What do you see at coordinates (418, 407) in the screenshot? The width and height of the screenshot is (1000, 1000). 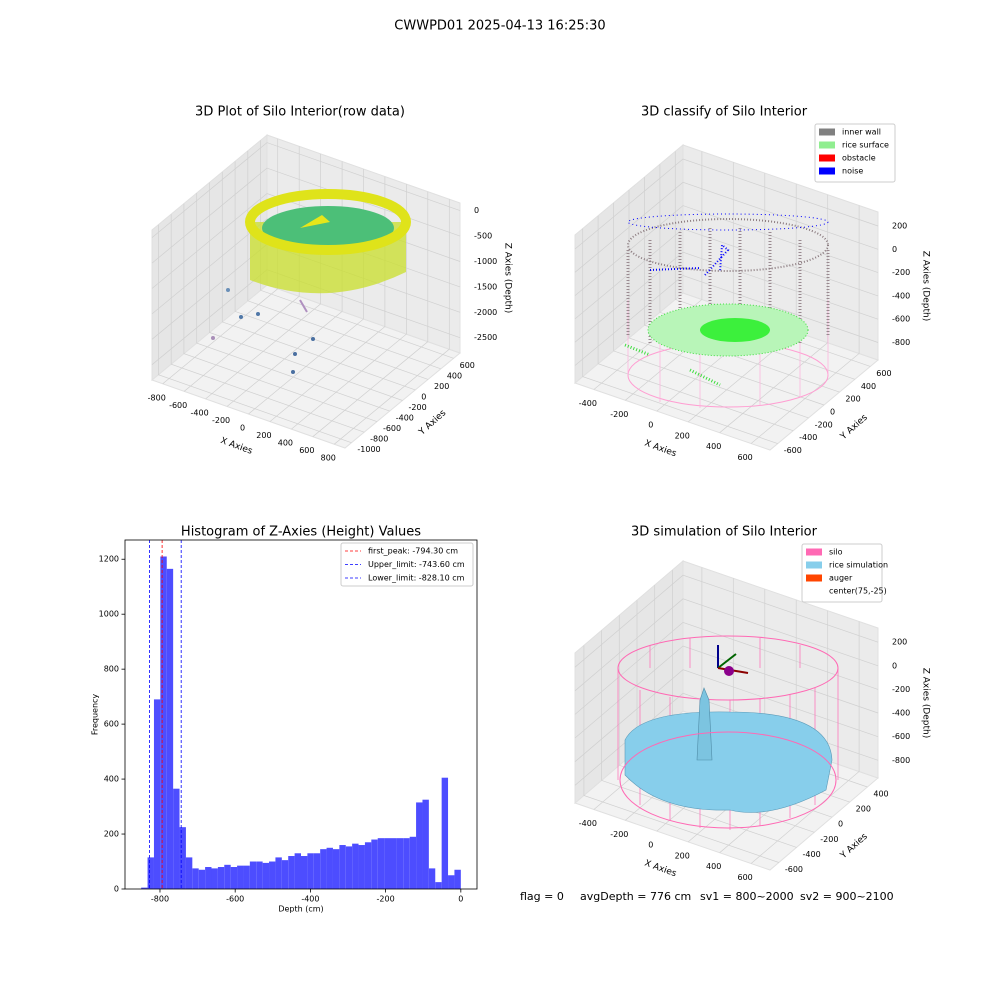 I see `y-tick-label: -200` at bounding box center [418, 407].